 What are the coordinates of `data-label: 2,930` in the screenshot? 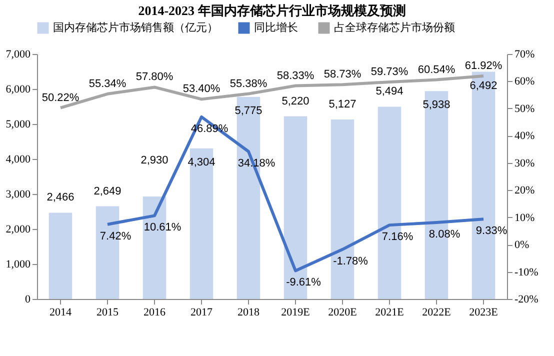 It's located at (154, 160).